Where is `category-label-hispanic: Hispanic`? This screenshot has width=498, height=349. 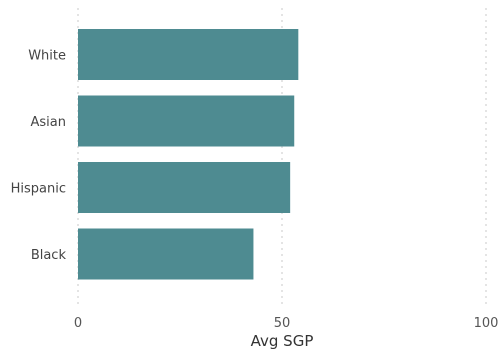
category-label-hispanic: Hispanic is located at coordinates (38, 189).